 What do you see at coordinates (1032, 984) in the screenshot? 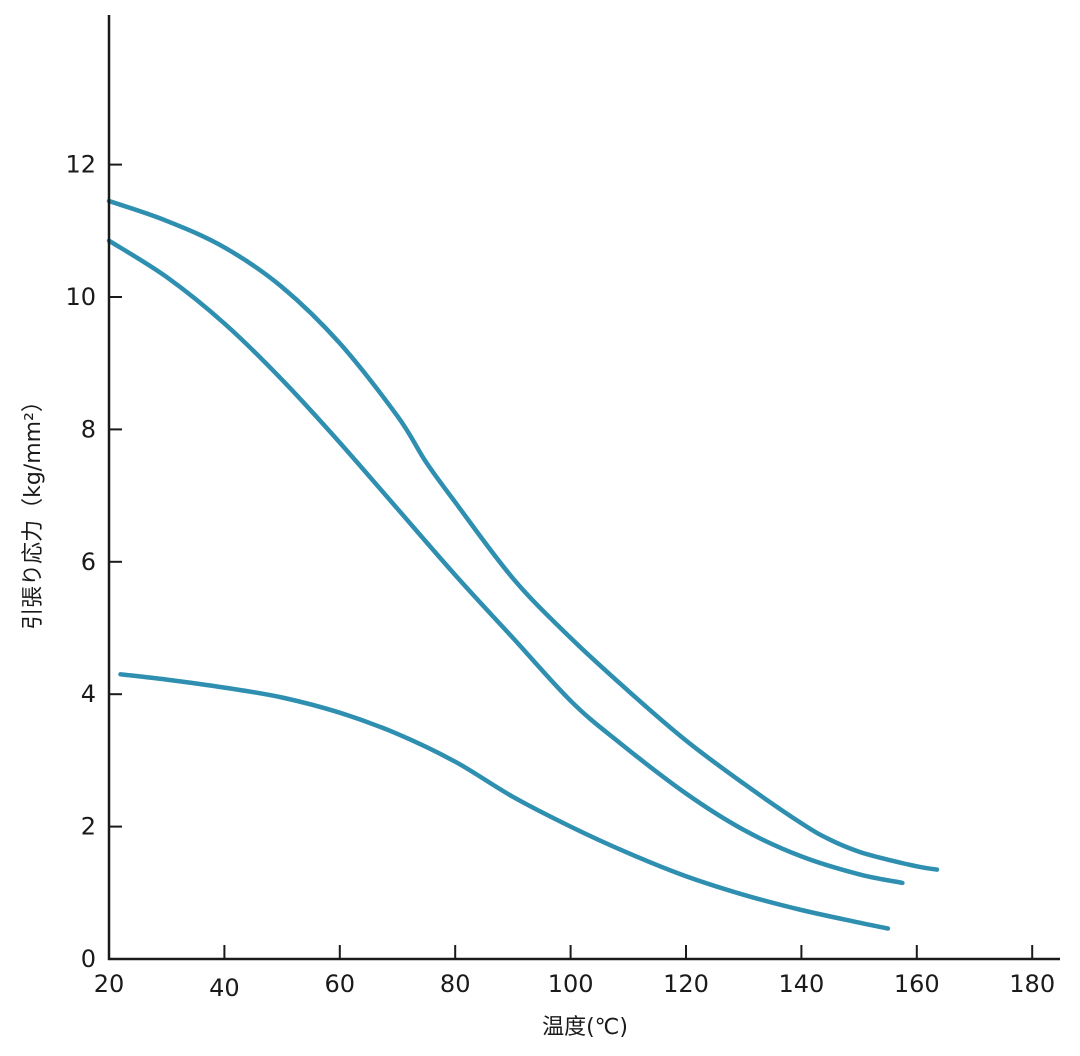
I see `x-tick-label: 180` at bounding box center [1032, 984].